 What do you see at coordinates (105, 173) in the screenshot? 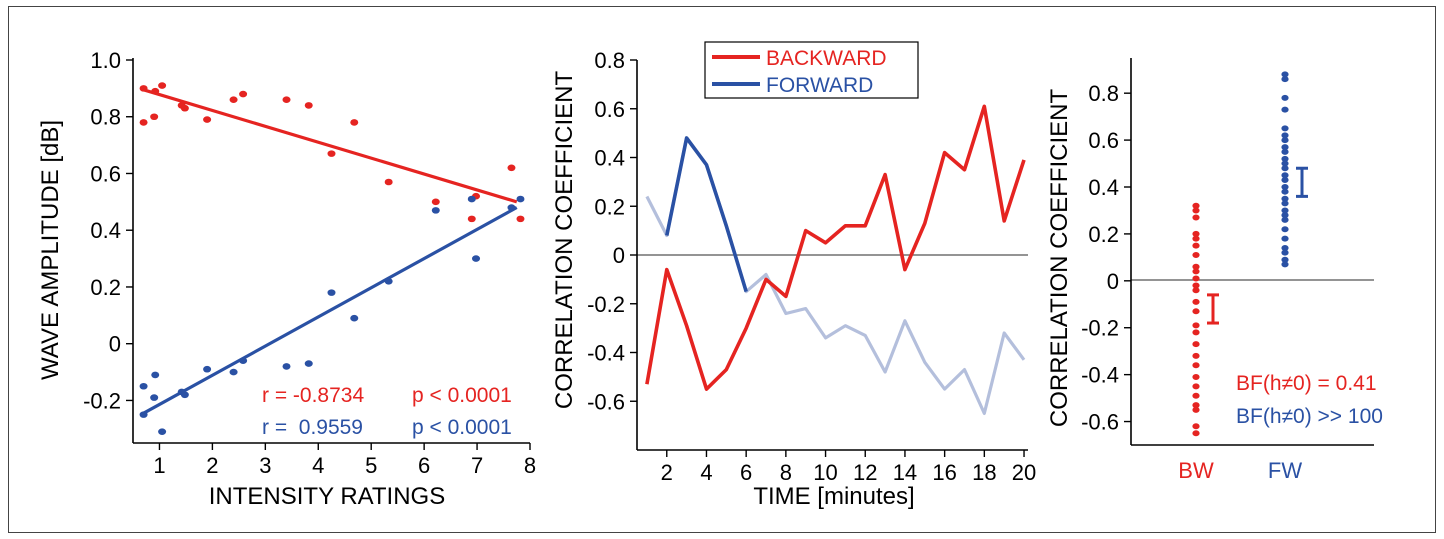
I see `p1-ytick-label: 0.6` at bounding box center [105, 173].